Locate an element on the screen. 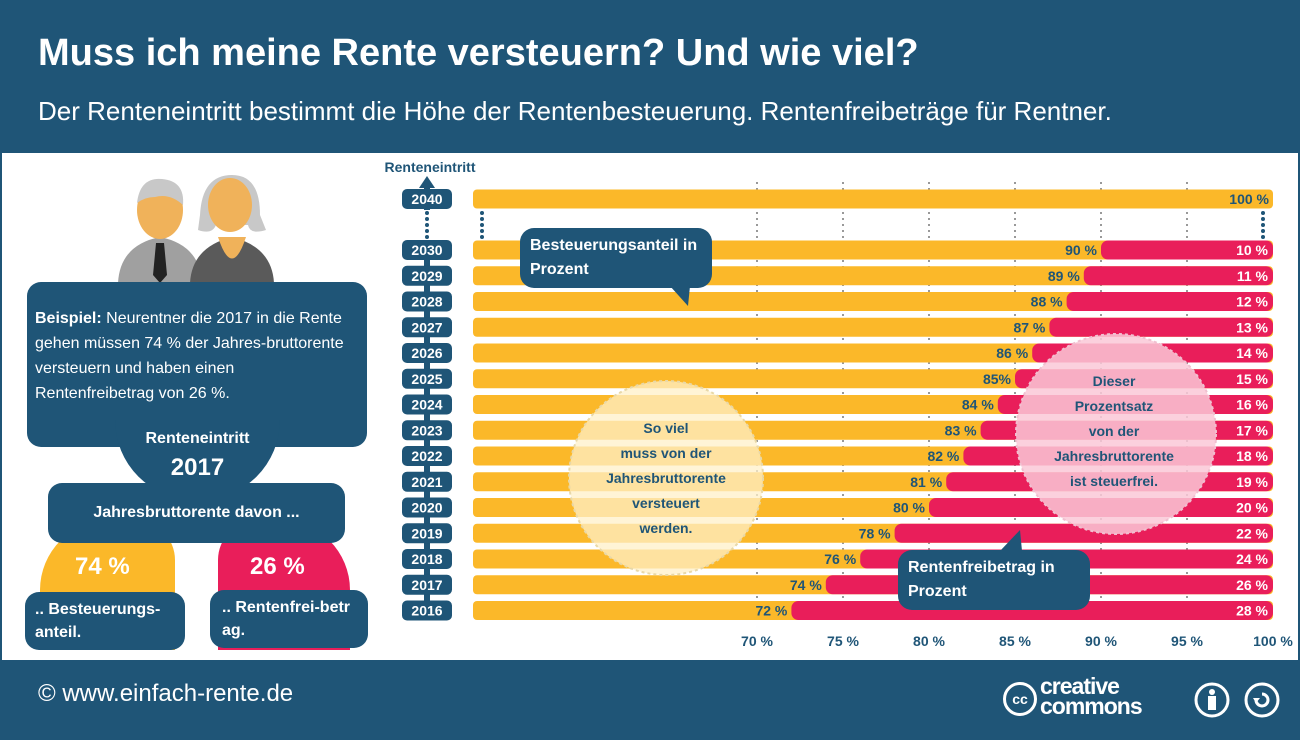 The height and width of the screenshot is (740, 1300). bar-free-value: 15 % is located at coordinates (1252, 379).